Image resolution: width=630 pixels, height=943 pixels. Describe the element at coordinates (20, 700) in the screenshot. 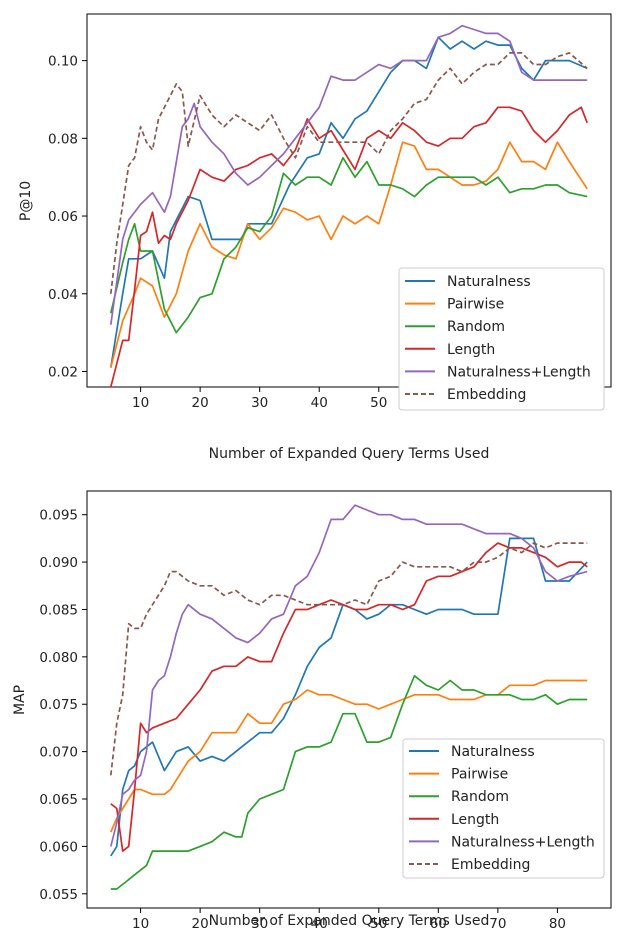

I see `y-axis-label: MAP` at that location.